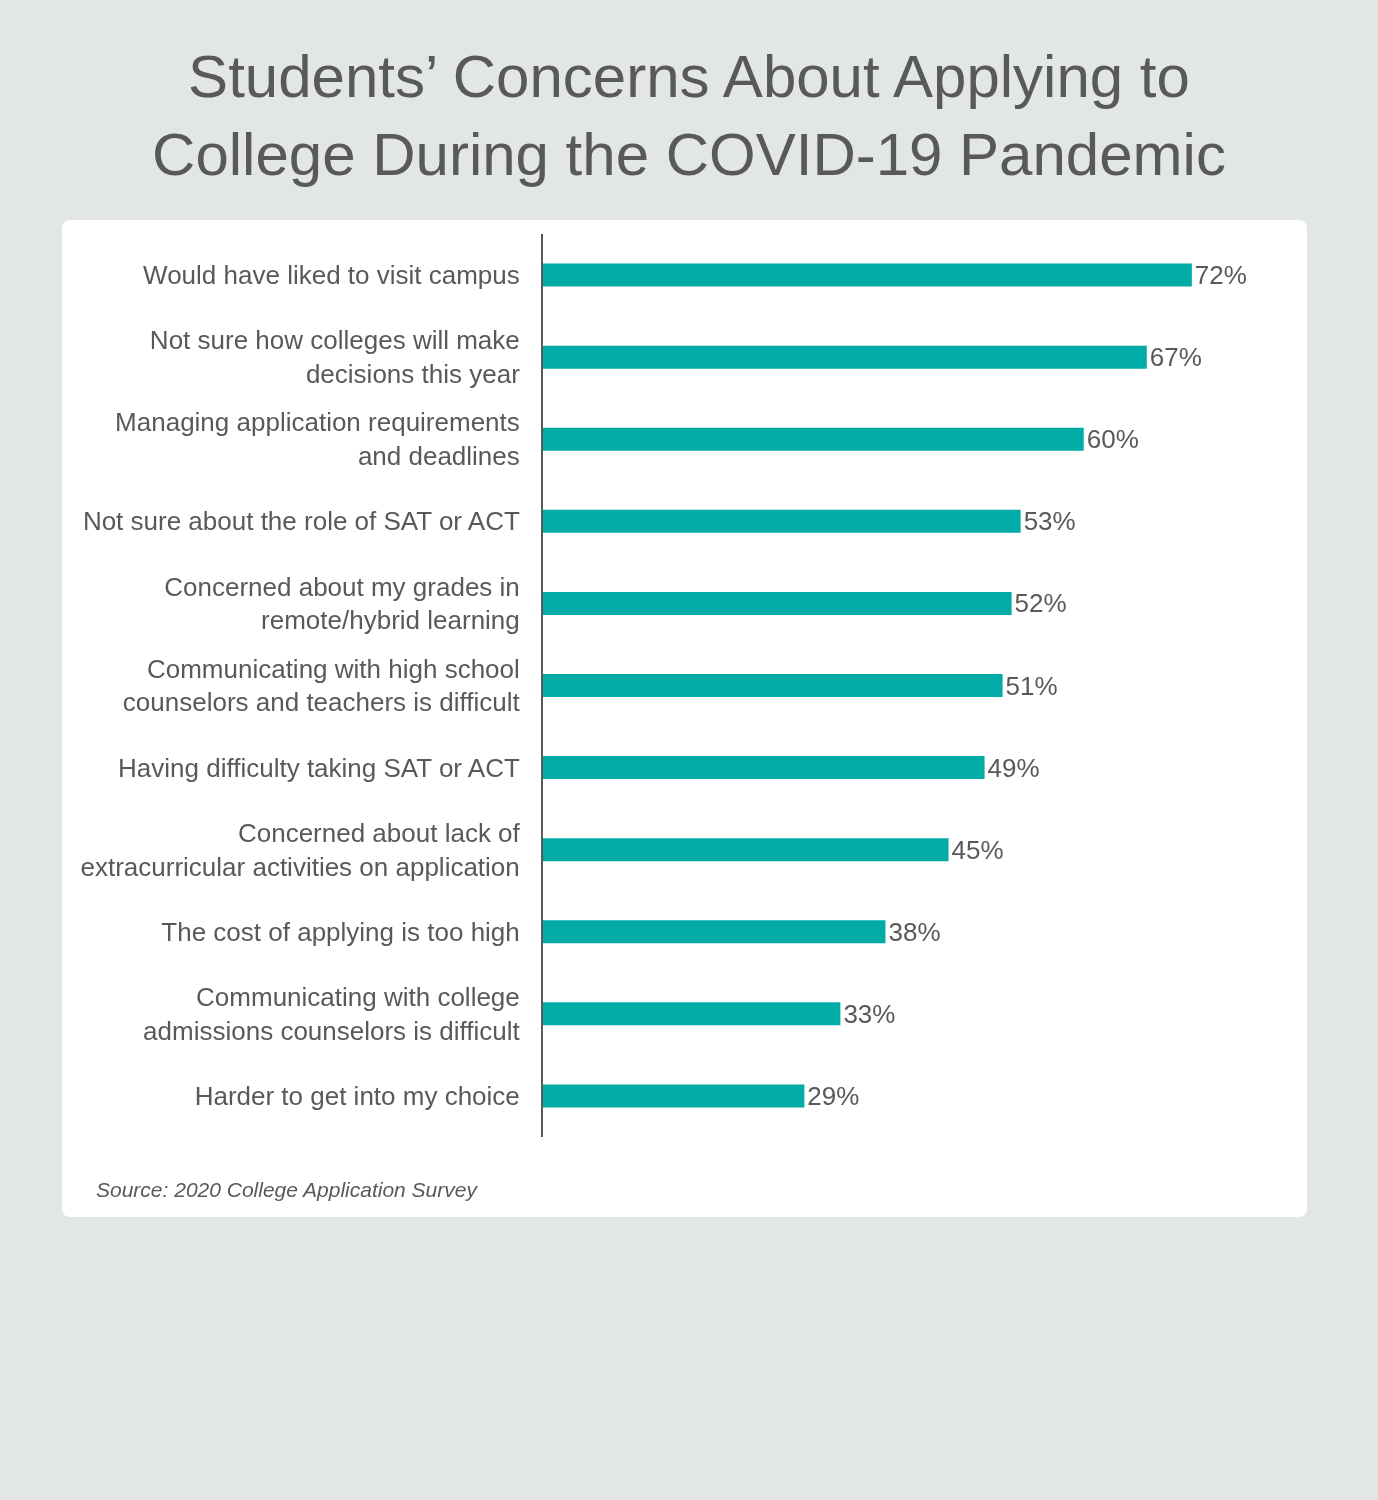  I want to click on data-label: 60%, so click(1112, 439).